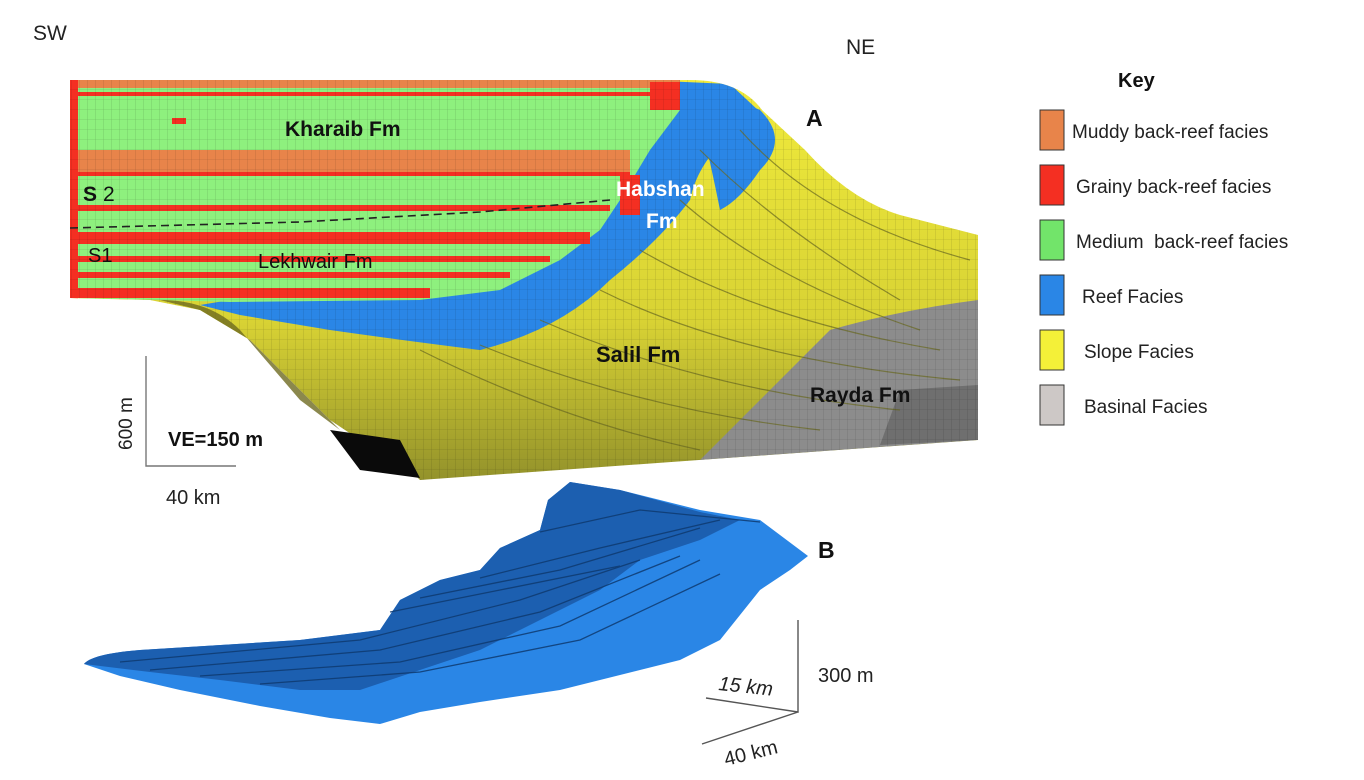 This screenshot has width=1364, height=780. What do you see at coordinates (638, 354) in the screenshot?
I see `label-salil-fm: Salil Fm` at bounding box center [638, 354].